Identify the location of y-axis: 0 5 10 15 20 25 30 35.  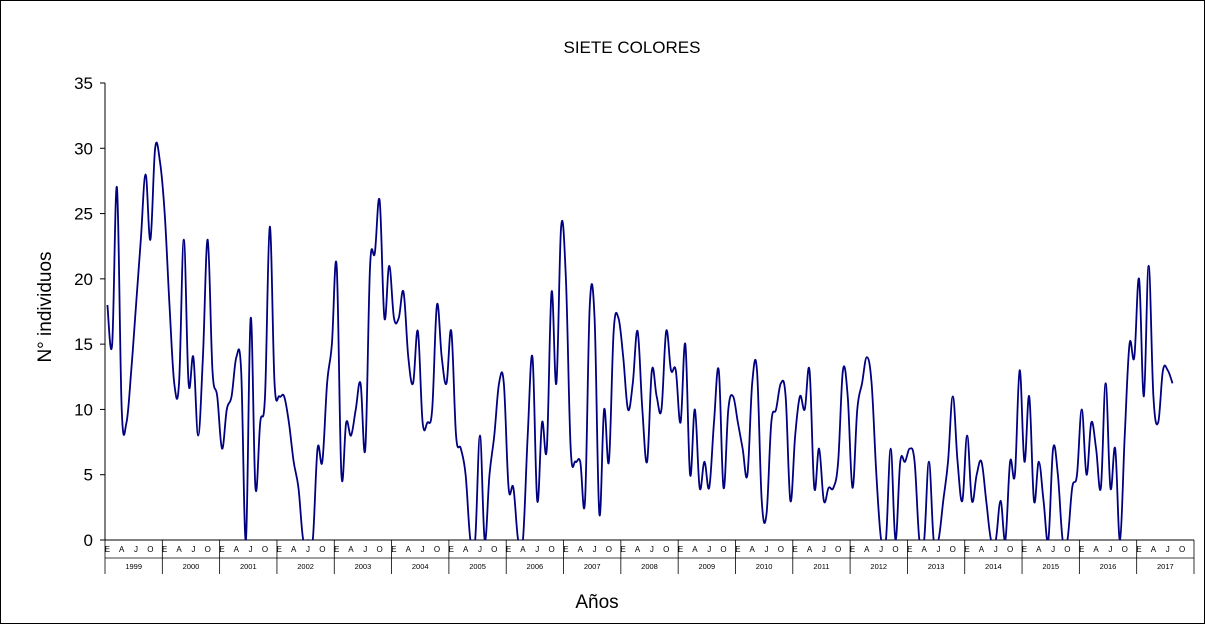
(90, 312).